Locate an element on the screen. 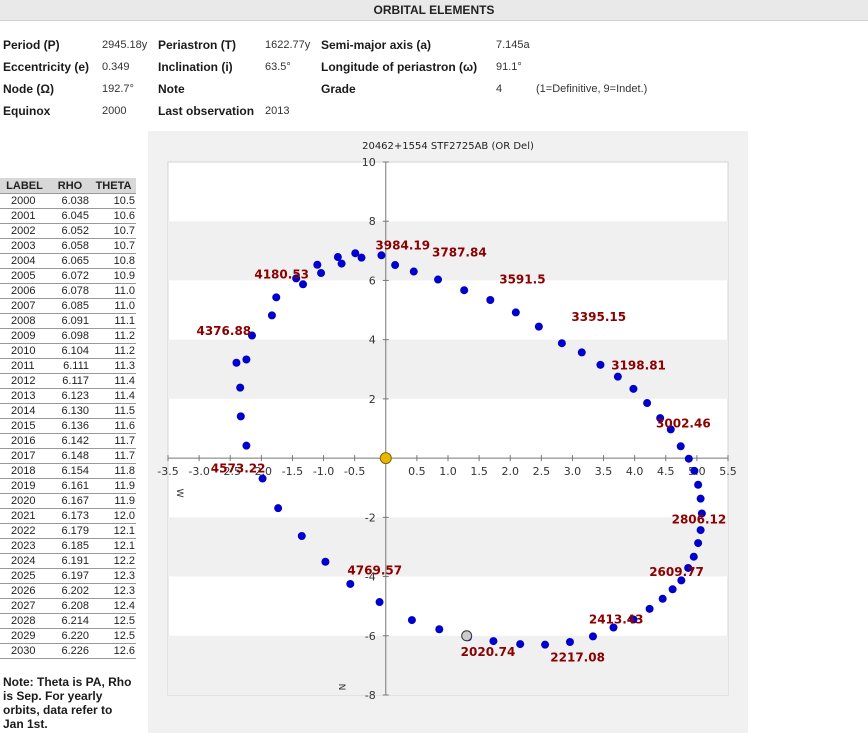 This screenshot has height=737, width=868. row-theta-cell: 12.3 is located at coordinates (113, 576).